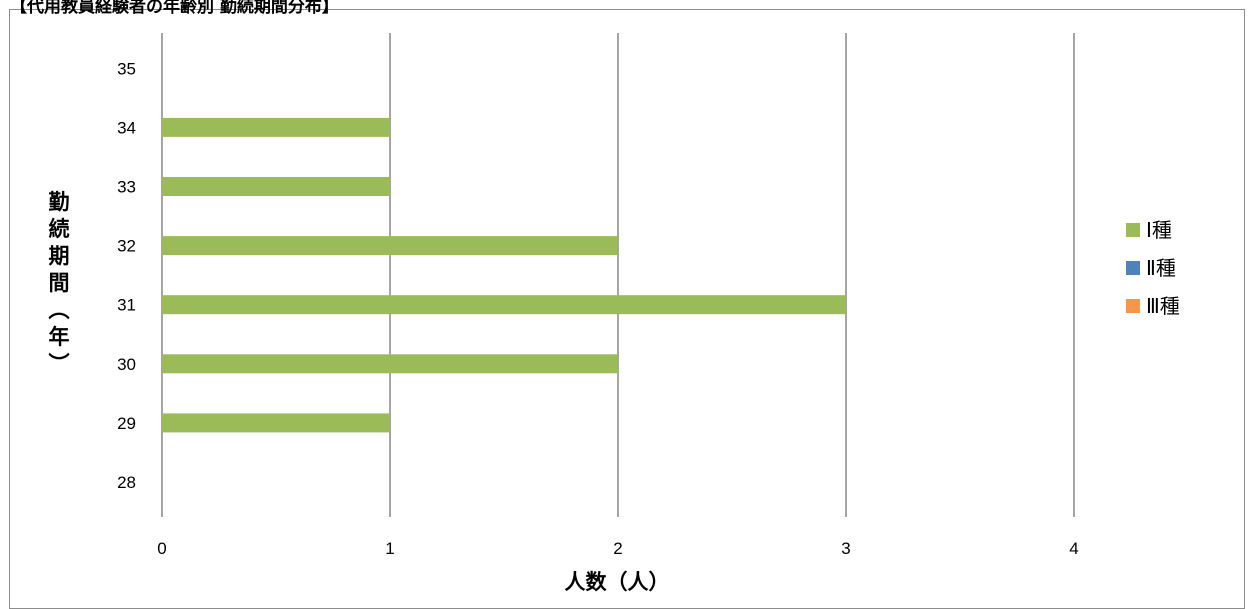  What do you see at coordinates (126, 127) in the screenshot?
I see `y-tick-label: 34` at bounding box center [126, 127].